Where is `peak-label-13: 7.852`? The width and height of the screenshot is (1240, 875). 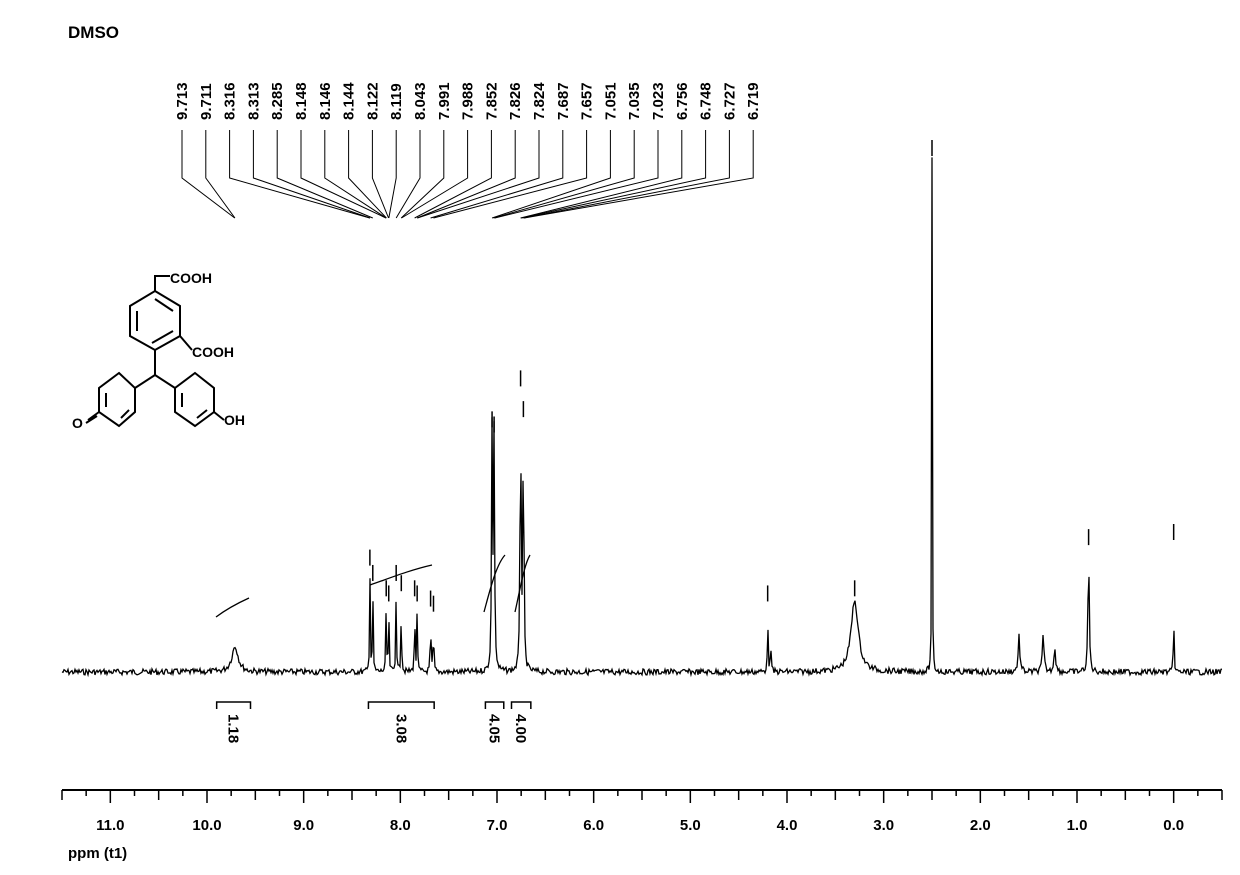
peak-label-13: 7.852 is located at coordinates (491, 101).